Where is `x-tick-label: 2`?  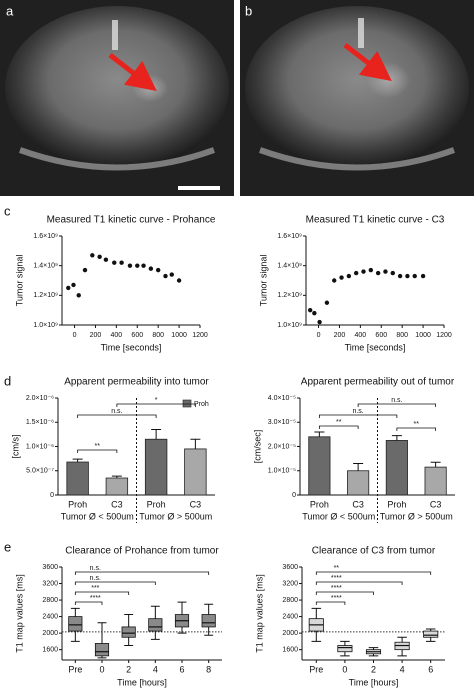
x-tick-label: 2 is located at coordinates (128, 669).